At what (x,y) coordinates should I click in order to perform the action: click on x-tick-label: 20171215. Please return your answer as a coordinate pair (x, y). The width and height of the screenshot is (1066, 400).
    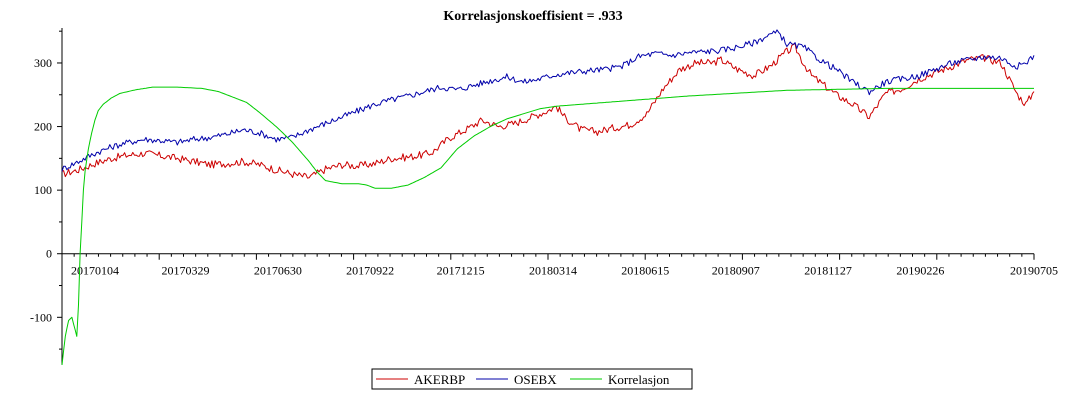
    Looking at the image, I should click on (461, 271).